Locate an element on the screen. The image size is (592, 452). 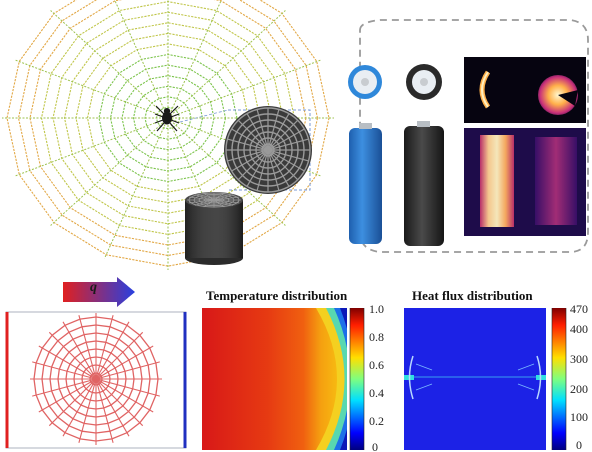
heat-flow-arrow-icon is located at coordinates (99, 292).